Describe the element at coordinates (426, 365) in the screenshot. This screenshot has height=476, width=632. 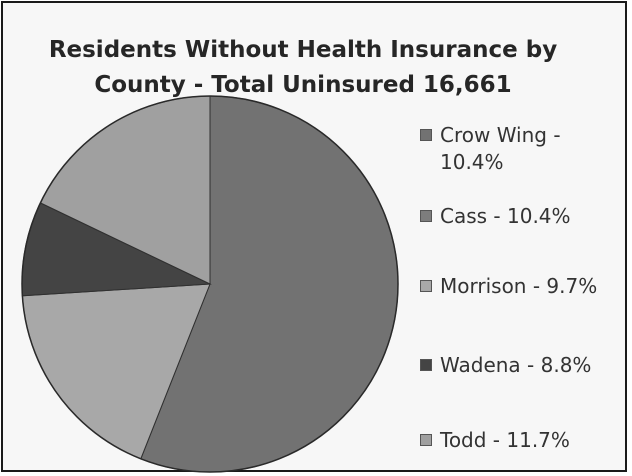
I see `legend-swatch-wadena` at that location.